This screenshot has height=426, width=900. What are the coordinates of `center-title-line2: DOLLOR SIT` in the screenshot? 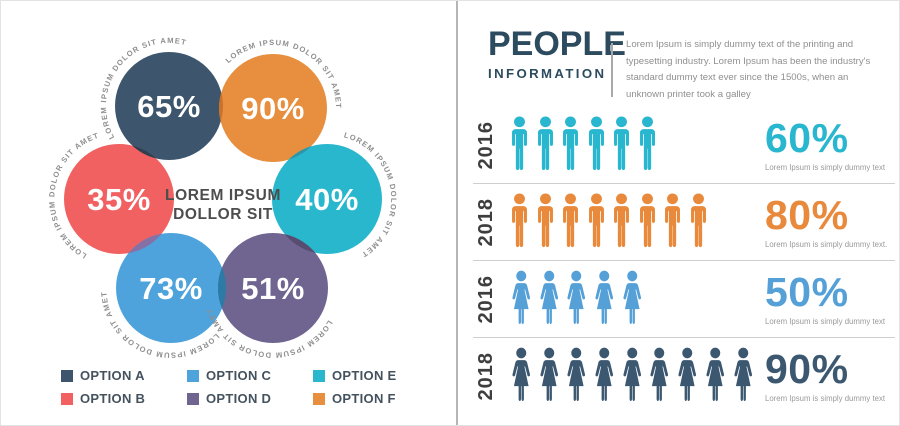 It's located at (223, 214).